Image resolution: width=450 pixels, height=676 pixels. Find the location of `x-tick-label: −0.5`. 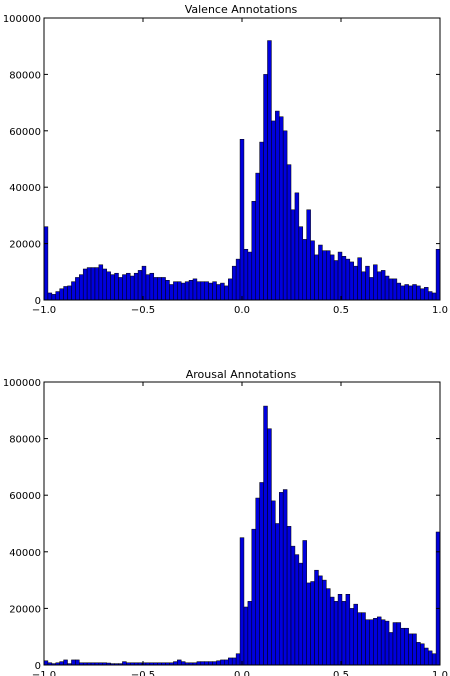

x-tick-label: −0.5 is located at coordinates (143, 310).